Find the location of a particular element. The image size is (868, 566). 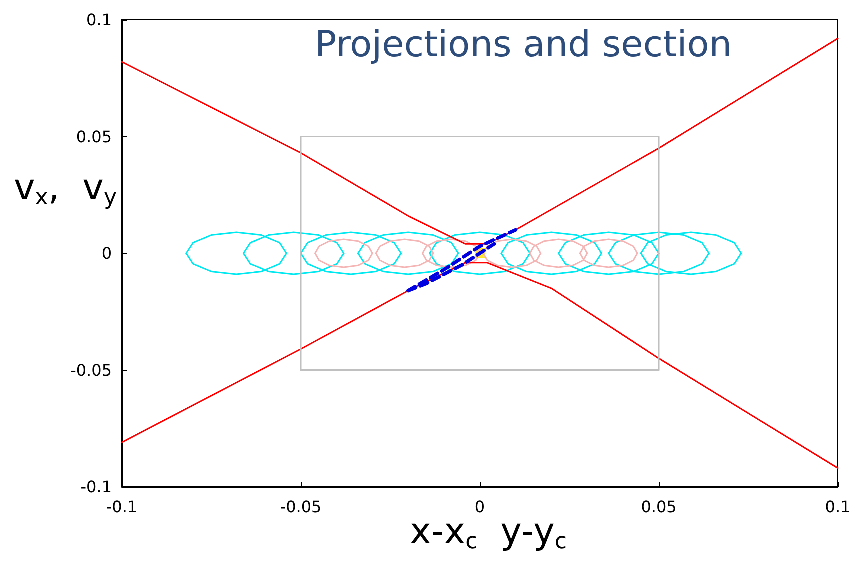

x-tick-label: -0.1 is located at coordinates (122, 507).